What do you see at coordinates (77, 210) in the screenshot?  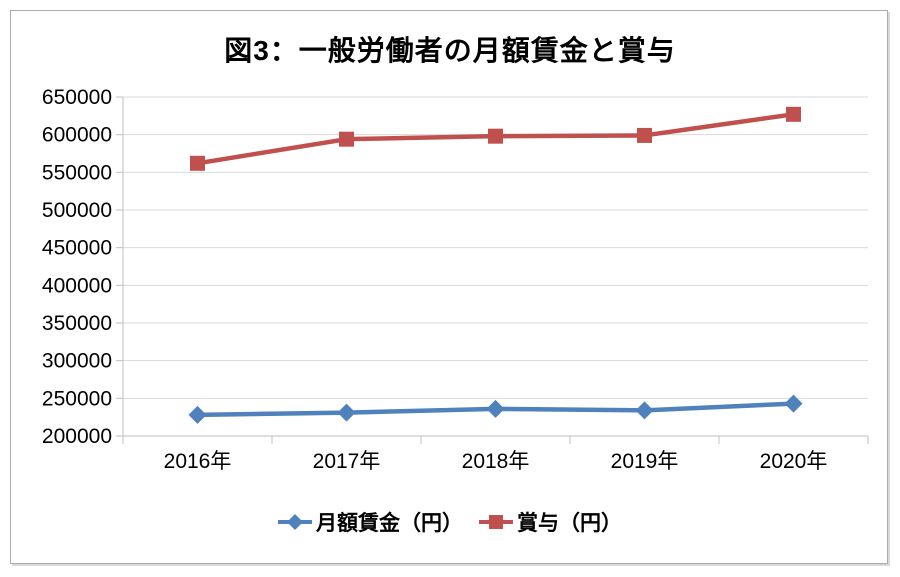 I see `y-axis-tick-label: 500000` at bounding box center [77, 210].